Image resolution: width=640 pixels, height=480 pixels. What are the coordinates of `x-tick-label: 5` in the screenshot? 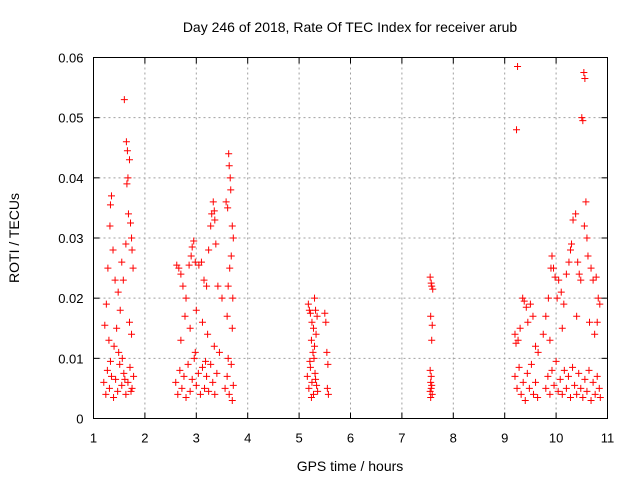 It's located at (298, 438).